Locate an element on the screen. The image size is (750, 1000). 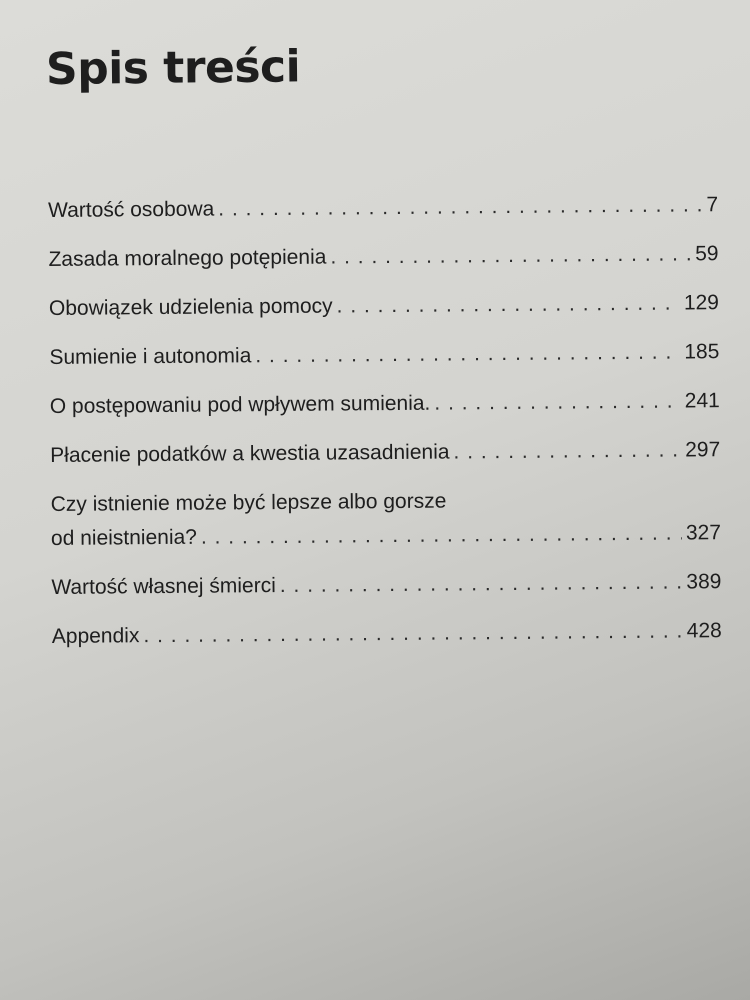
page-title: Spis treści is located at coordinates (173, 68).